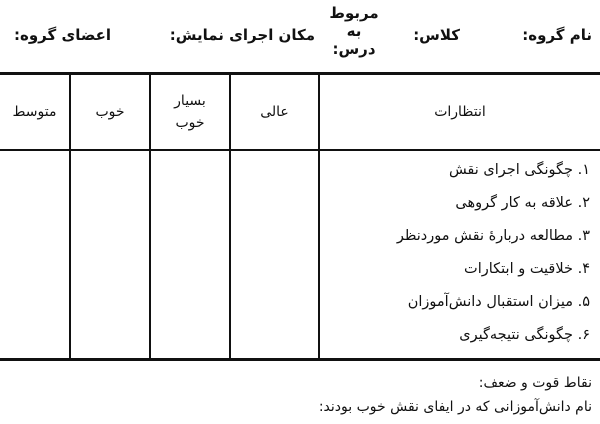 This screenshot has width=600, height=424. I want to click on criteria-item: ۲. علاقه به کار گروهی, so click(522, 203).